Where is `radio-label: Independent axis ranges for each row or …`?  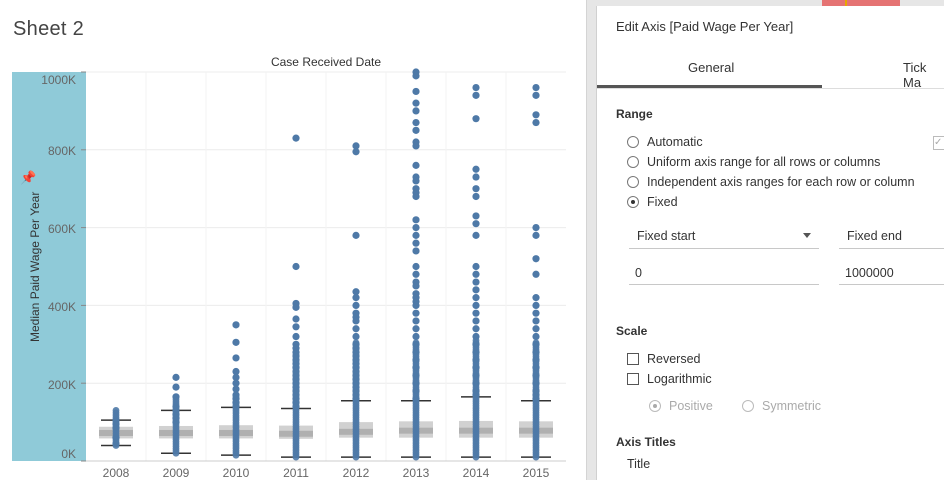
radio-label: Independent axis ranges for each row or … is located at coordinates (781, 182).